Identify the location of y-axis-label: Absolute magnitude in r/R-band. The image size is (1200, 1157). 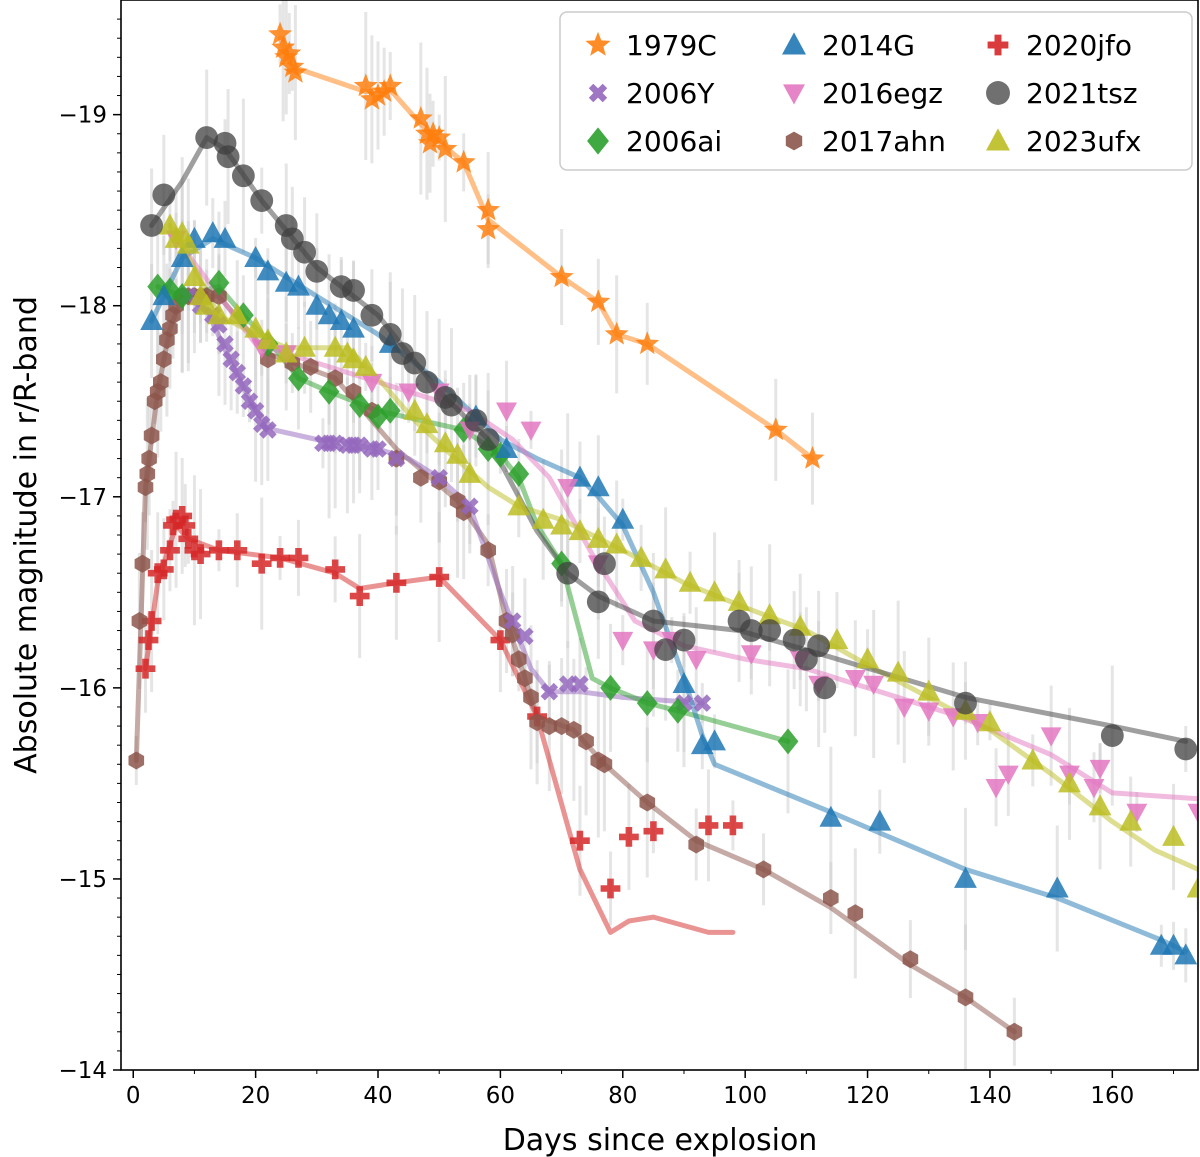
(26, 535).